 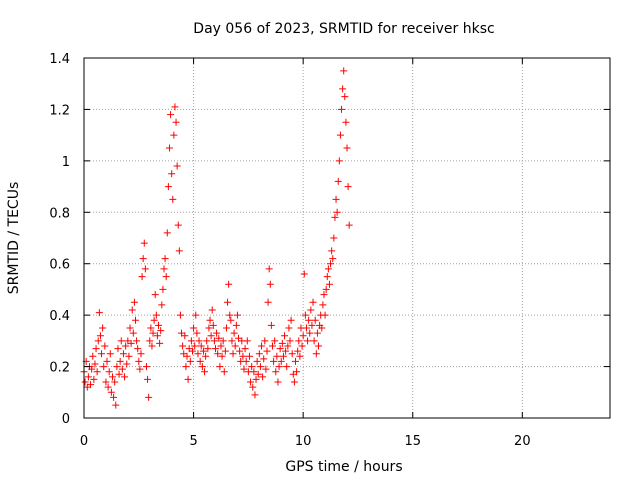 I want to click on x-tick-label: 5, so click(x=193, y=441).